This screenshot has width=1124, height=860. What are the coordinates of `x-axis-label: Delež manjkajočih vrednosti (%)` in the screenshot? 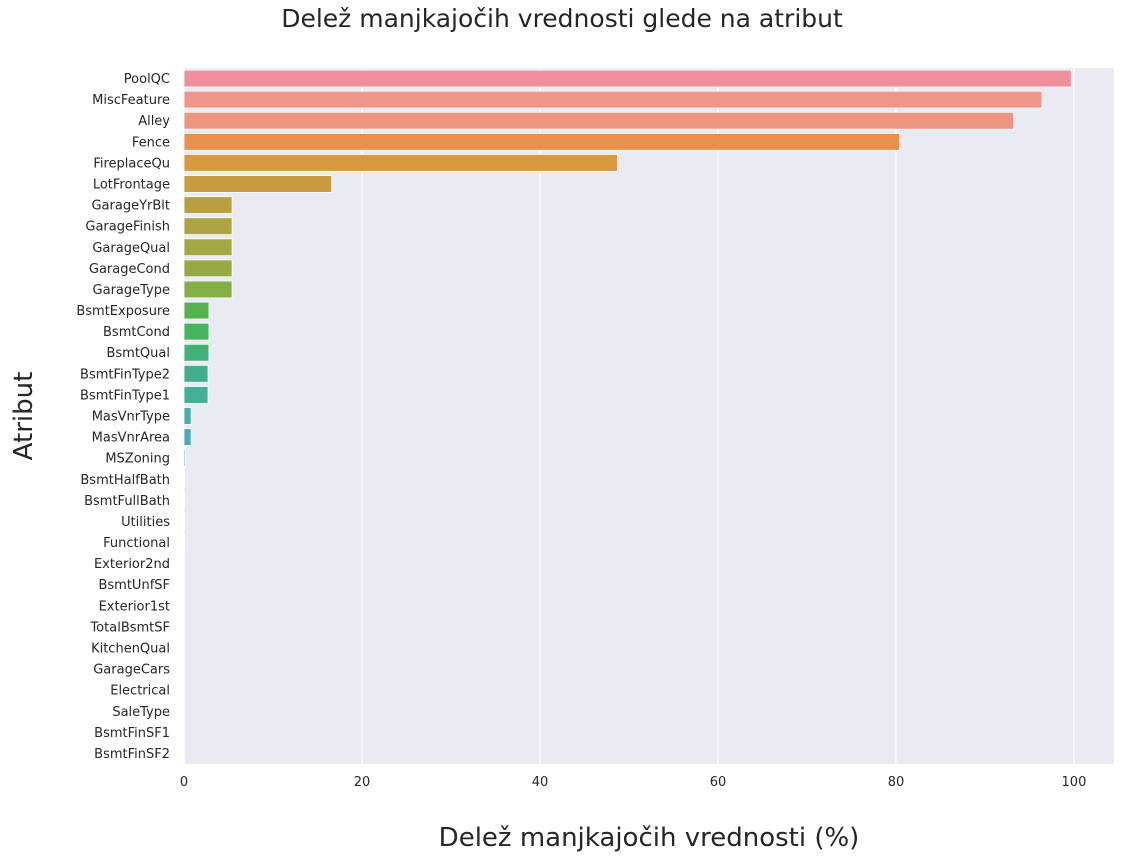 It's located at (649, 838).